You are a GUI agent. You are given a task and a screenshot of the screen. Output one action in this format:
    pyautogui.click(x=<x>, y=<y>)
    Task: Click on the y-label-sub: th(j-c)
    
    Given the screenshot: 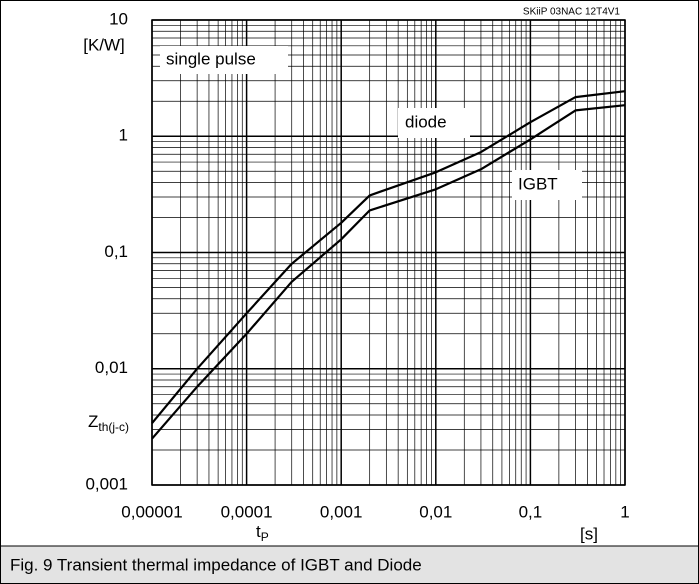 What is the action you would take?
    pyautogui.click(x=113, y=427)
    